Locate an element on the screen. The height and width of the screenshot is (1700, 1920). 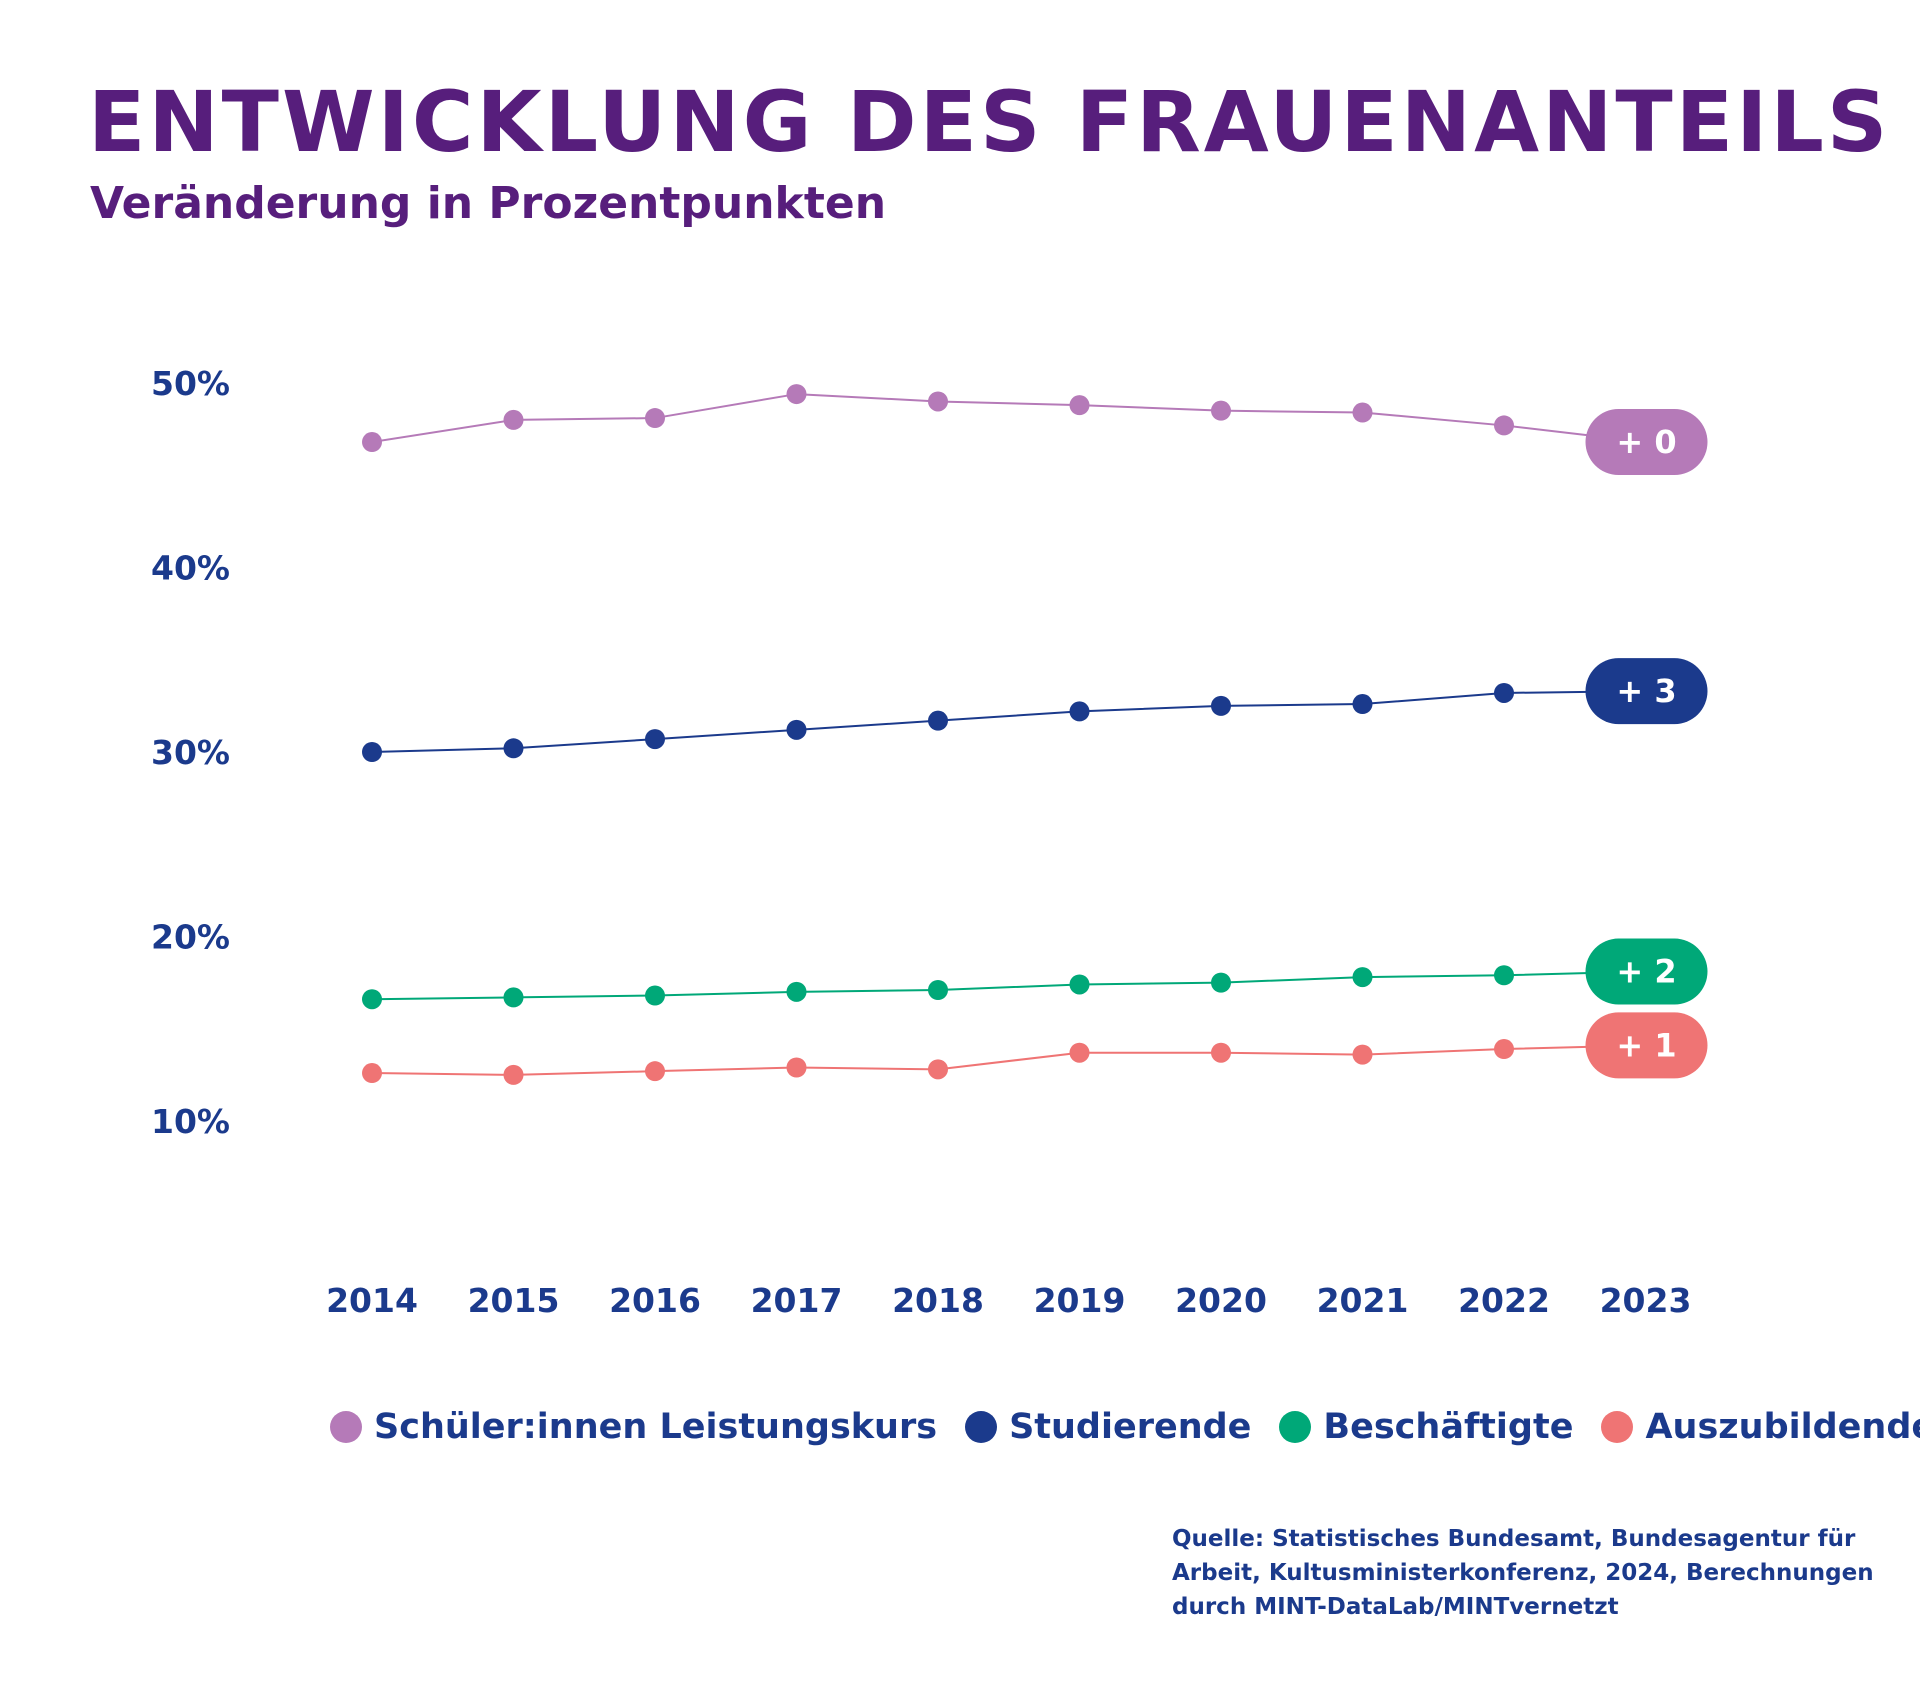
x-tick-label: 2019 is located at coordinates (1080, 1300).